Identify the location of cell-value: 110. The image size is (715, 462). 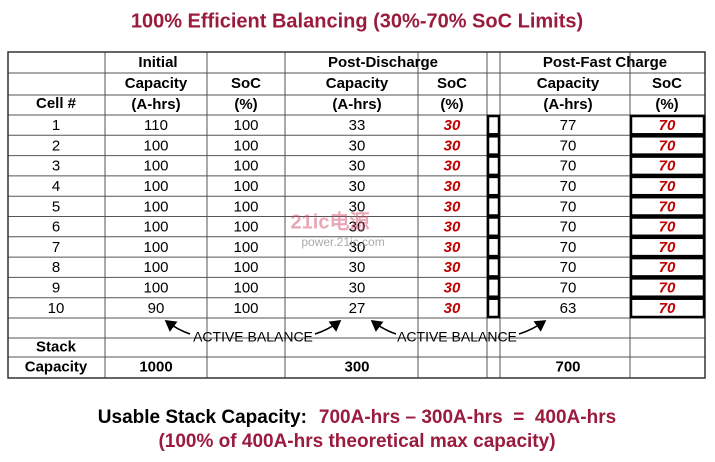
(156, 125).